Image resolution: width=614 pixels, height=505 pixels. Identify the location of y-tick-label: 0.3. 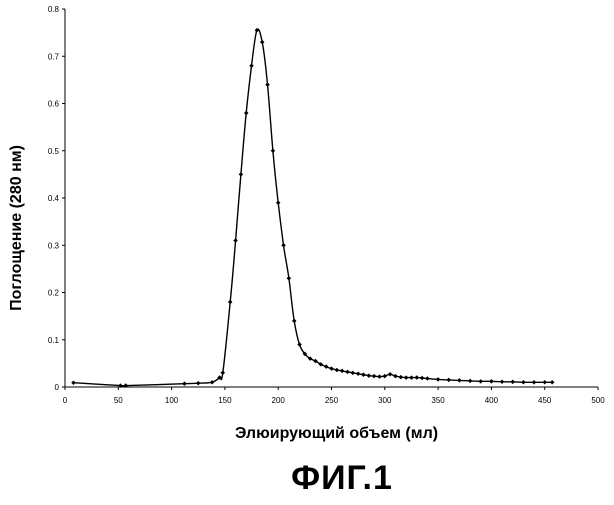
(54, 245).